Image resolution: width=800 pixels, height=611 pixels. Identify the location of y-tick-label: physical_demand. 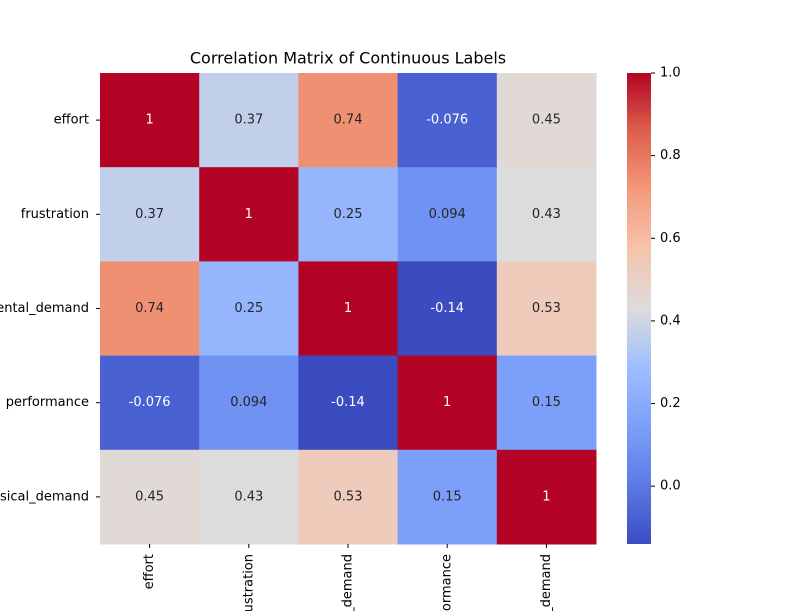
(44, 496).